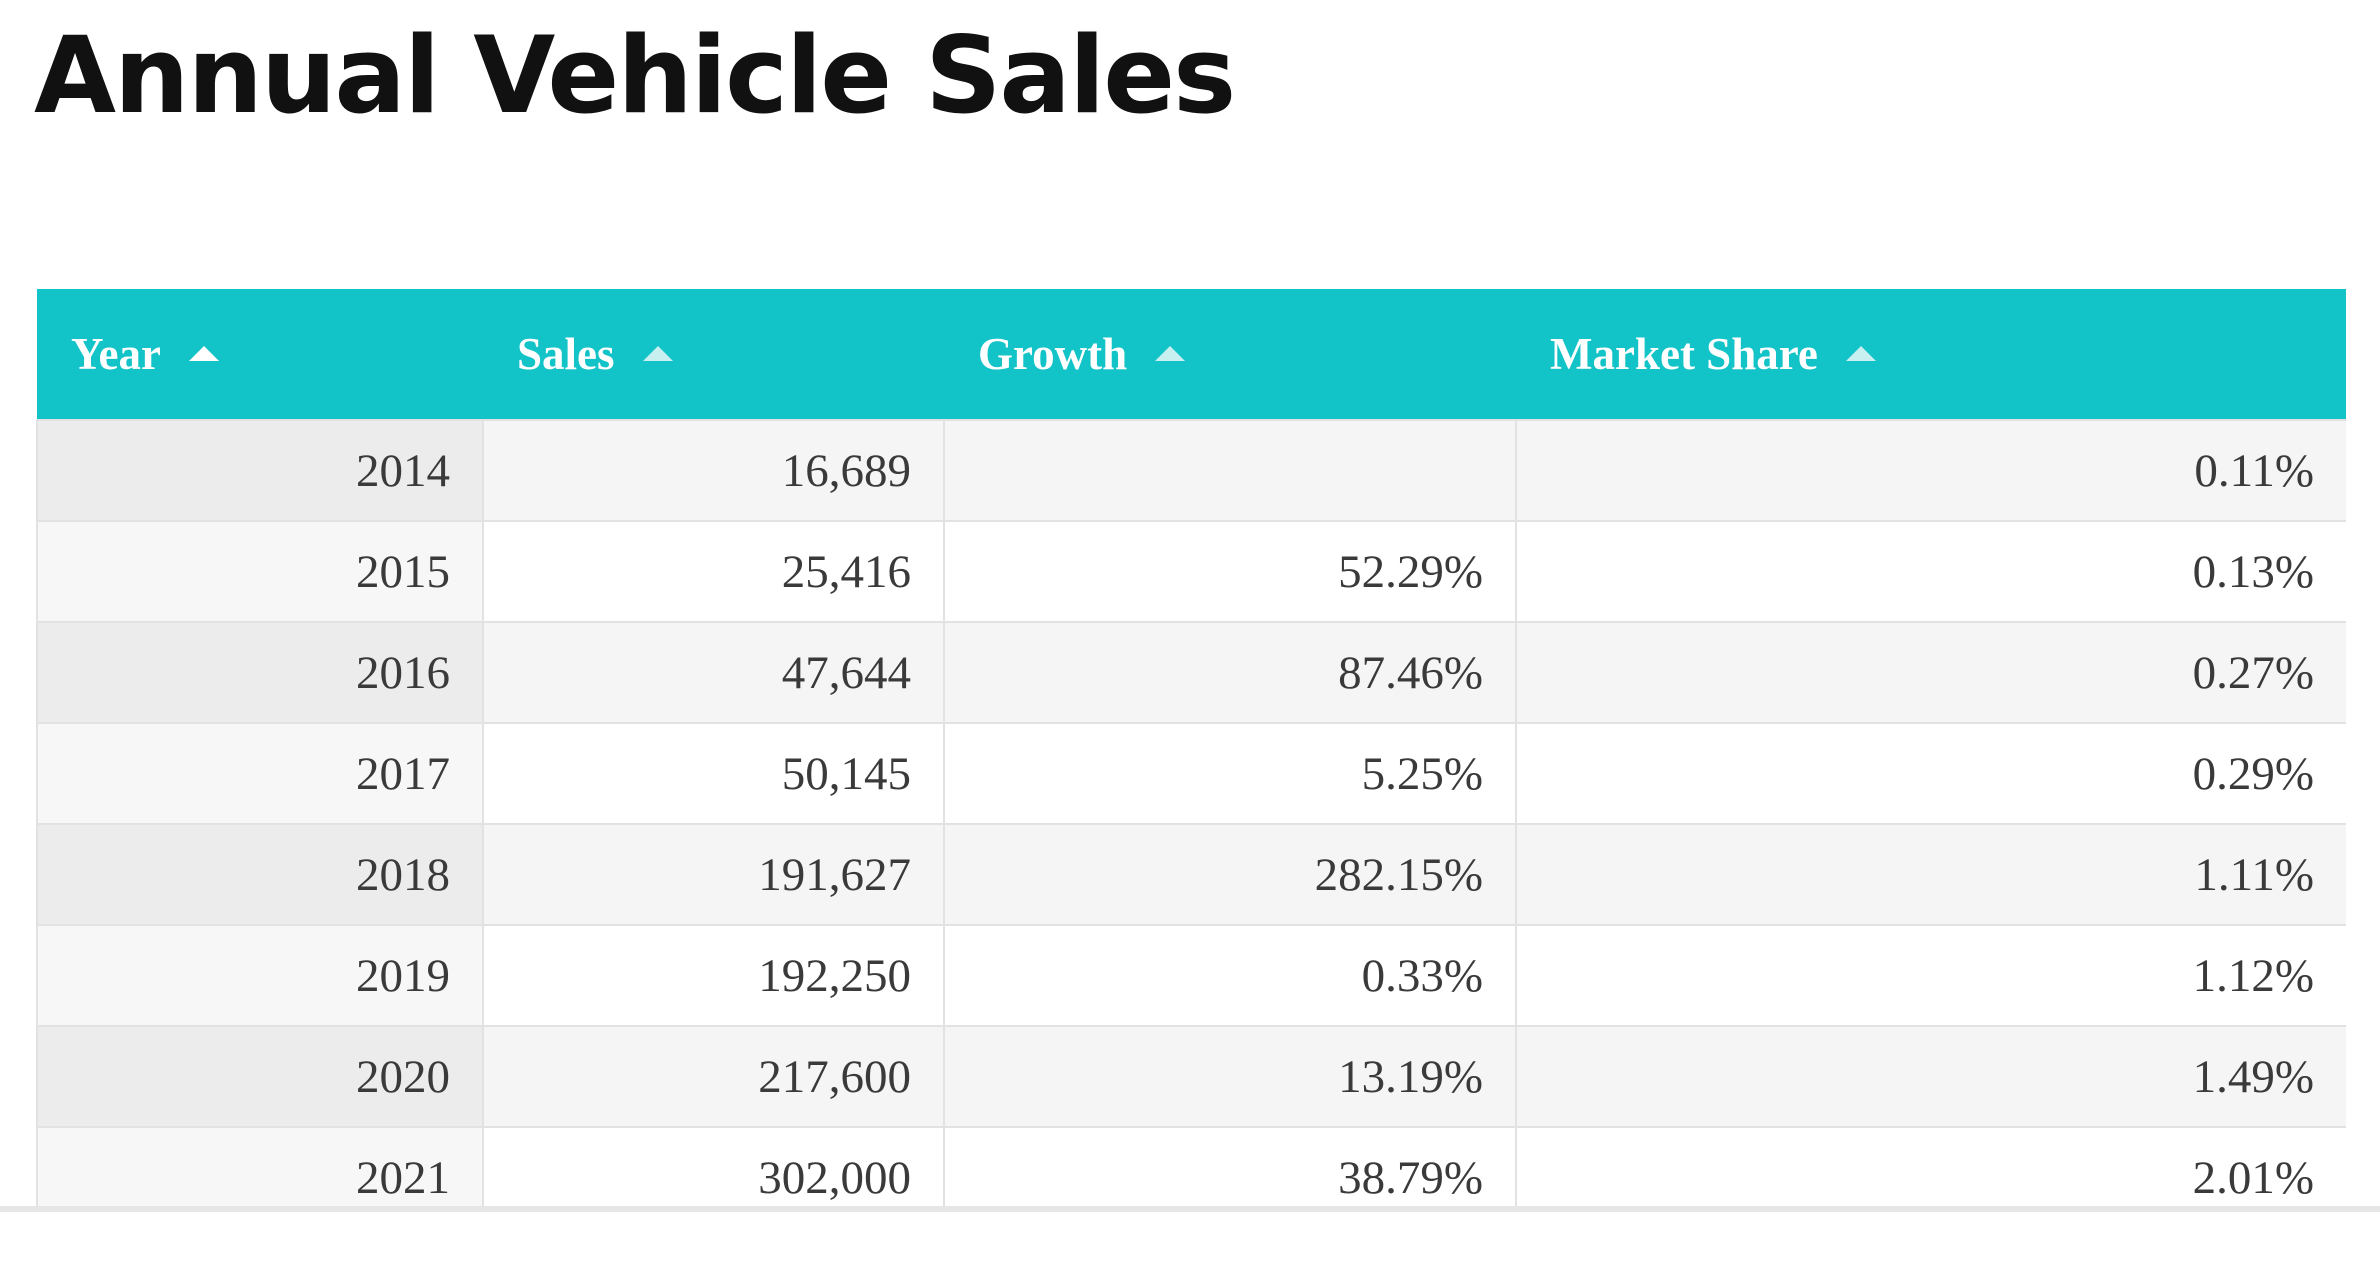  Describe the element at coordinates (1230, 470) in the screenshot. I see `cell-growth` at that location.